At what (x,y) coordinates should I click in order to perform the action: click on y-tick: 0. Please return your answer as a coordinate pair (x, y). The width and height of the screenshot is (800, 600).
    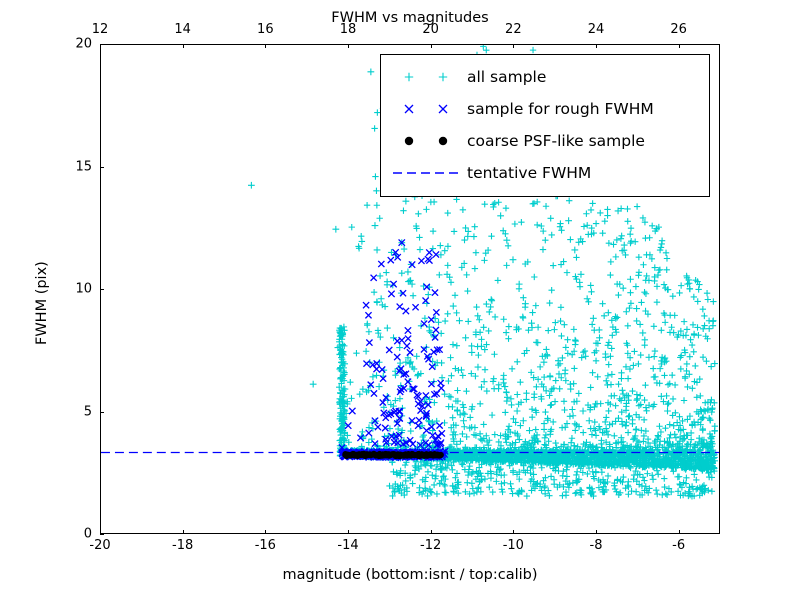
    Looking at the image, I should click on (87, 534).